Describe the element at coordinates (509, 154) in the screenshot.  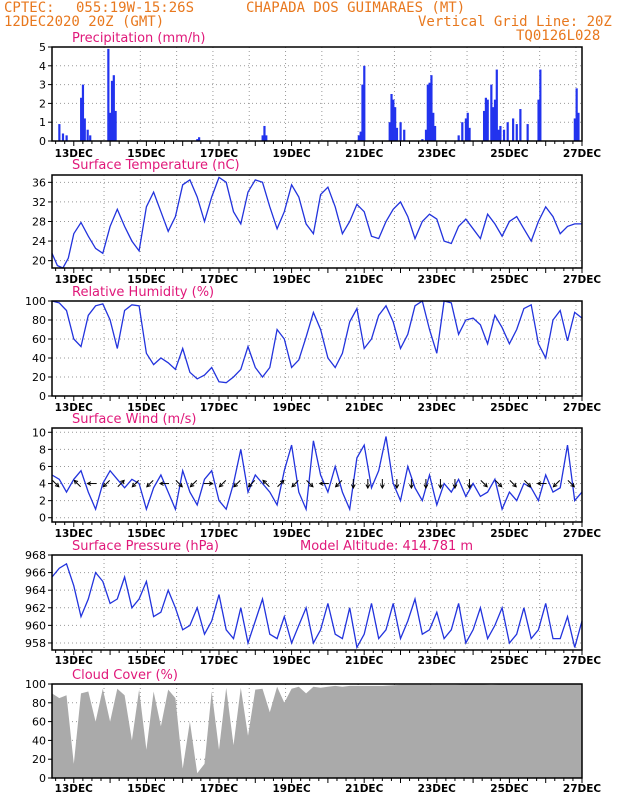
I see `precip-xtick-label: 25DEC` at that location.